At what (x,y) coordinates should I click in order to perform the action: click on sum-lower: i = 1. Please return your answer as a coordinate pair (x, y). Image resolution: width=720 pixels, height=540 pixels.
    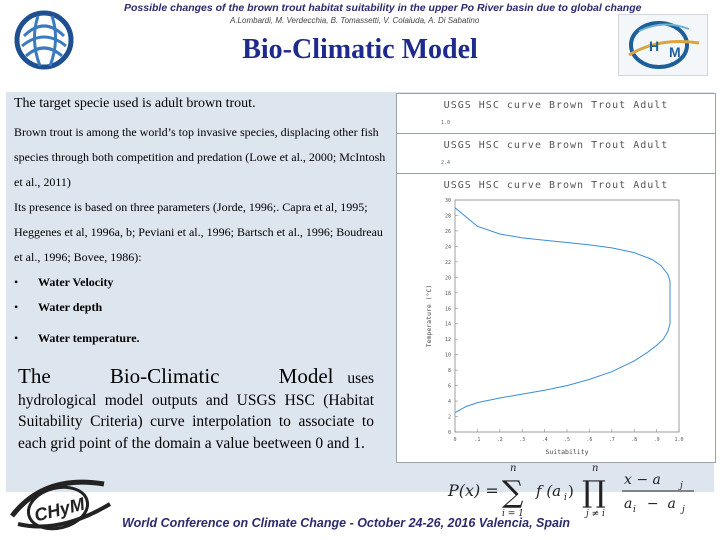
    Looking at the image, I should click on (513, 514).